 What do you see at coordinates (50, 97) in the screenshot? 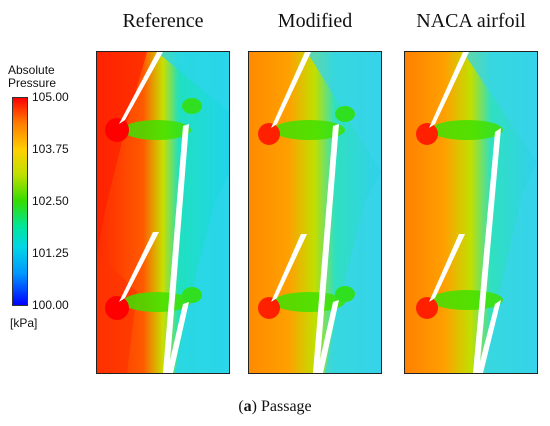
I see `legend-tick-105: 105.00` at bounding box center [50, 97].